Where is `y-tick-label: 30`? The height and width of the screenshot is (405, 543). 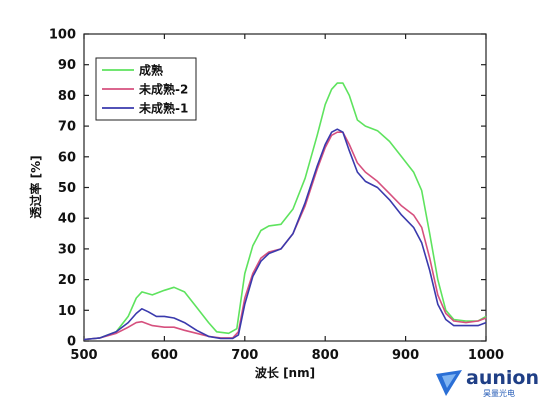 y-tick-label: 30 is located at coordinates (67, 249).